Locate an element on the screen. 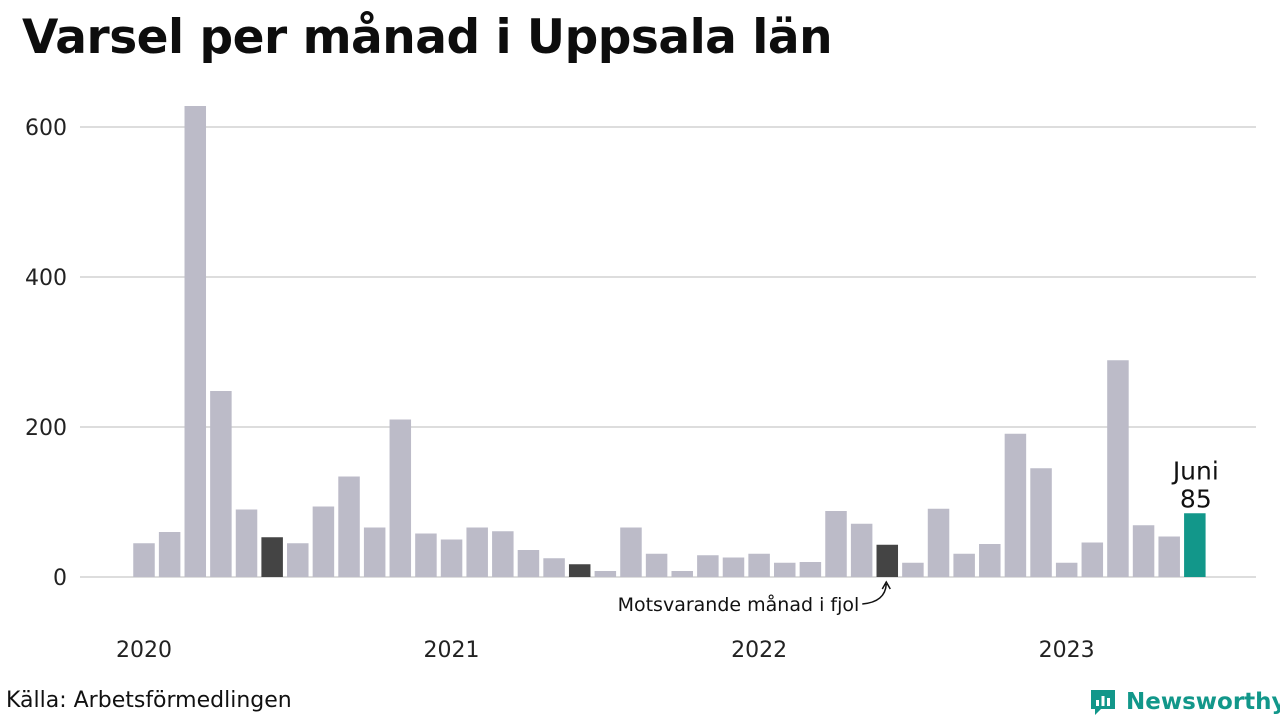  y-tick-label: 200 is located at coordinates (46, 428).